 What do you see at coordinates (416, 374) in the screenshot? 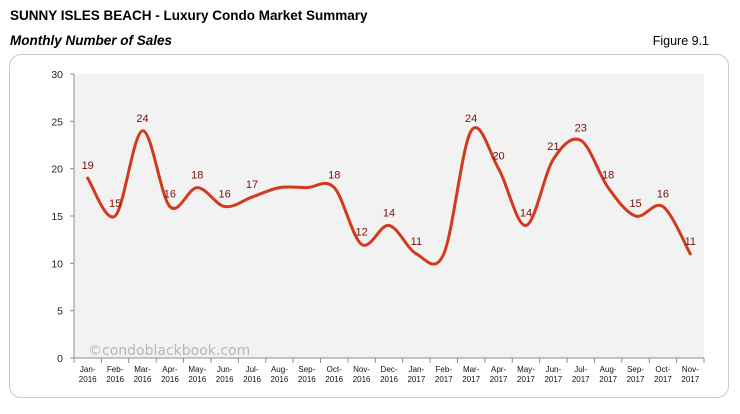
I see `x-tick-label: Jan-2017` at bounding box center [416, 374].